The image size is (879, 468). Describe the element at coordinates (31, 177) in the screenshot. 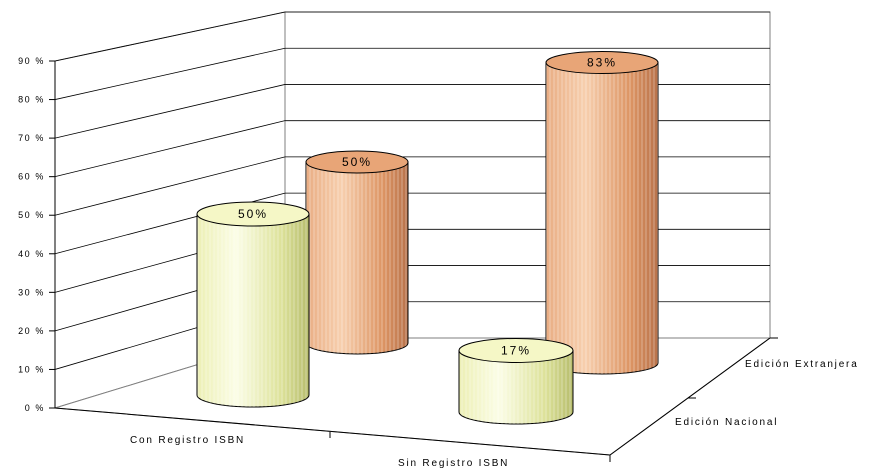

I see `y-tick-label: 60 %` at that location.